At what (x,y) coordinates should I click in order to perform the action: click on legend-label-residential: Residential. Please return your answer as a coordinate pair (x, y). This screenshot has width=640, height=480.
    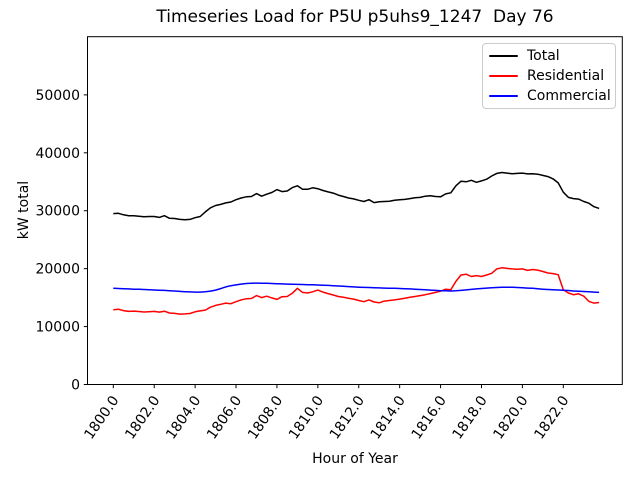
    Looking at the image, I should click on (566, 76).